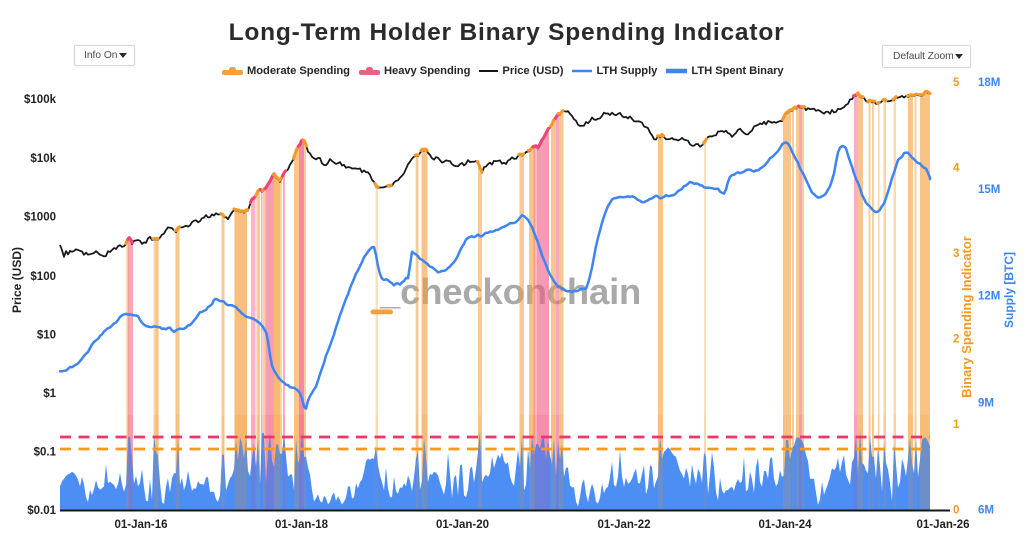  I want to click on svg-text: 1, so click(956, 425).